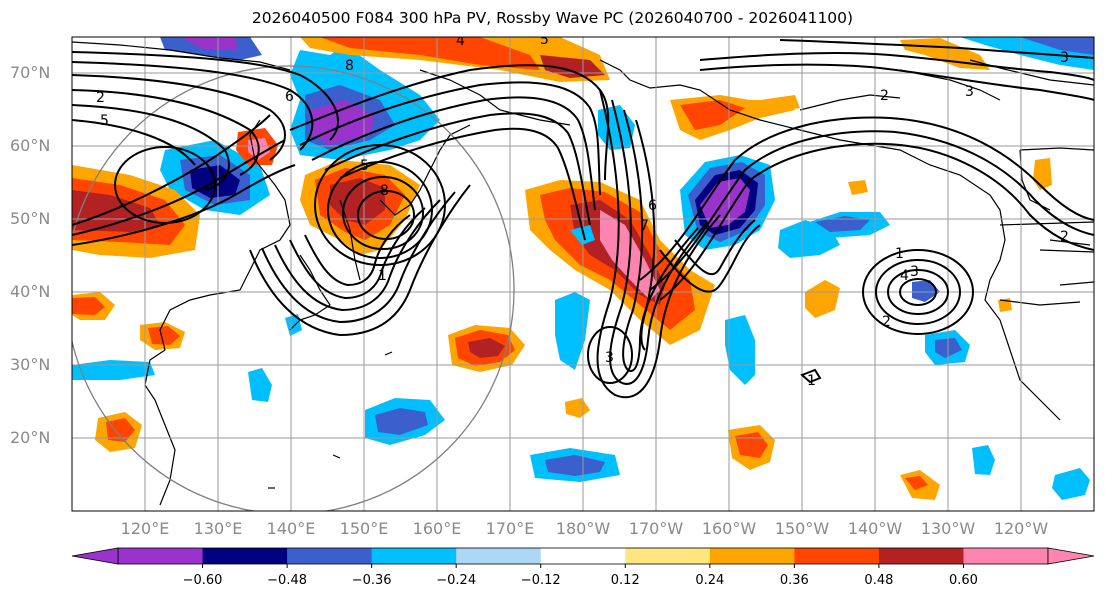 The height and width of the screenshot is (604, 1105). What do you see at coordinates (644, 226) in the screenshot?
I see `contour-label: 7` at bounding box center [644, 226].